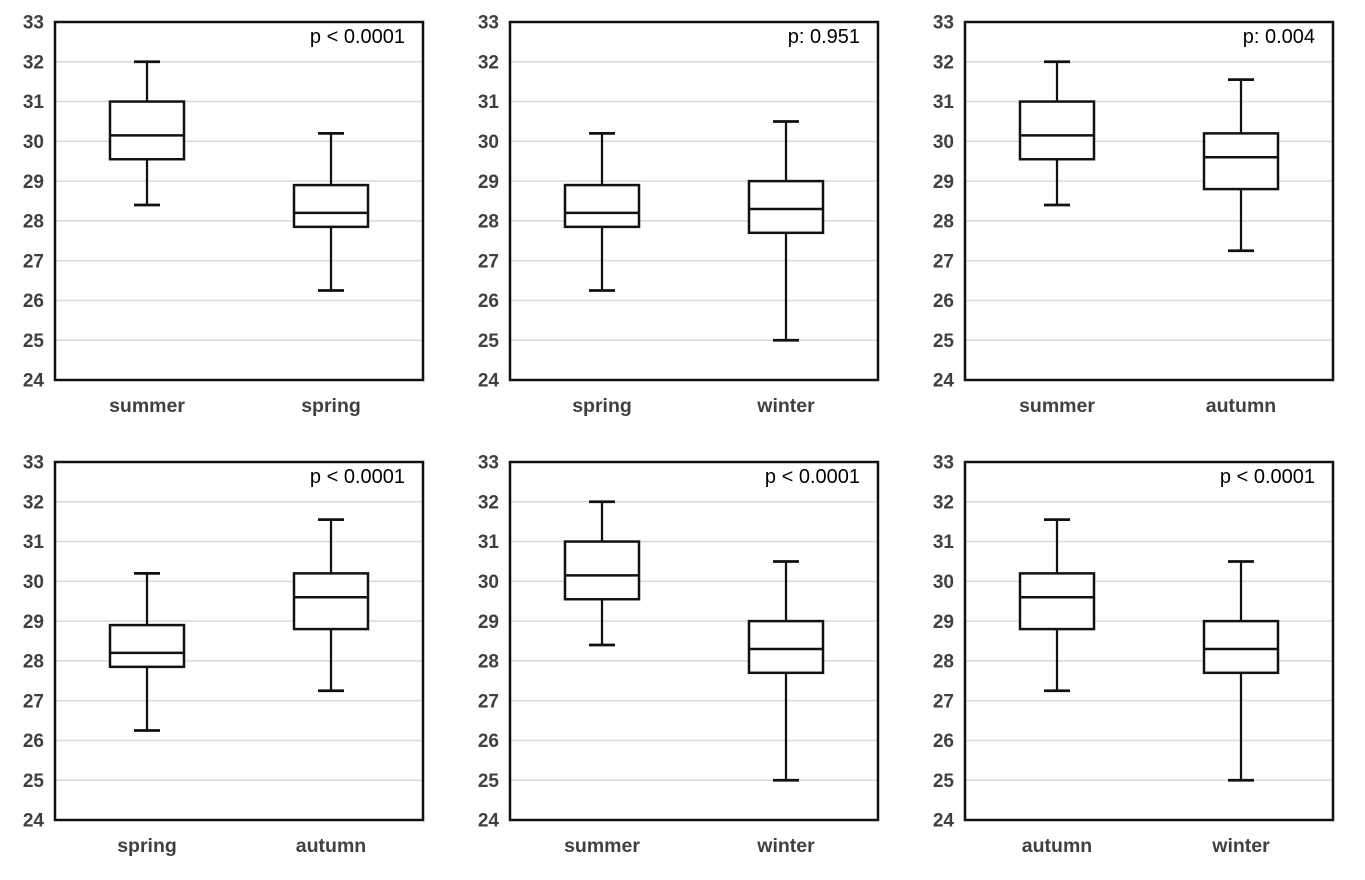  I want to click on boxplot-svg: 24 25 26 27 28 29 30 31 32 33 summer autumn, so click(1134, 215).